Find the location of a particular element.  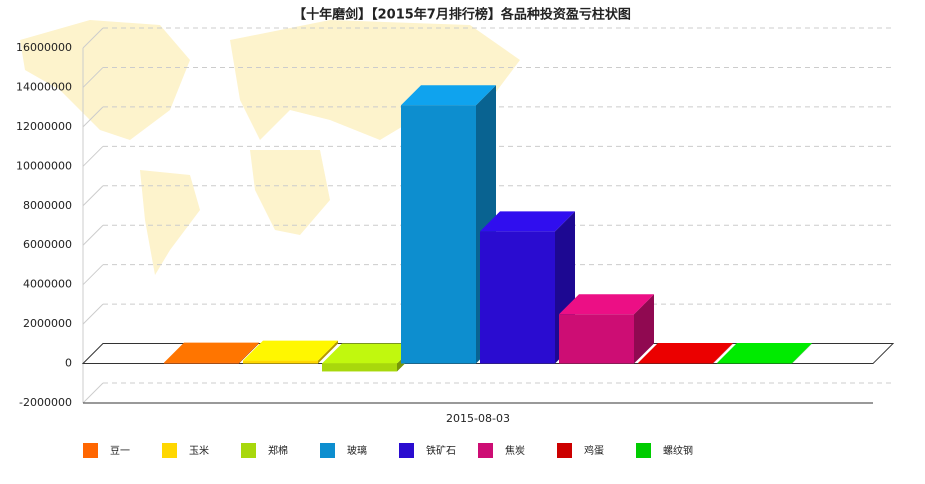

y-tick-label: 4000000 is located at coordinates (47, 284).